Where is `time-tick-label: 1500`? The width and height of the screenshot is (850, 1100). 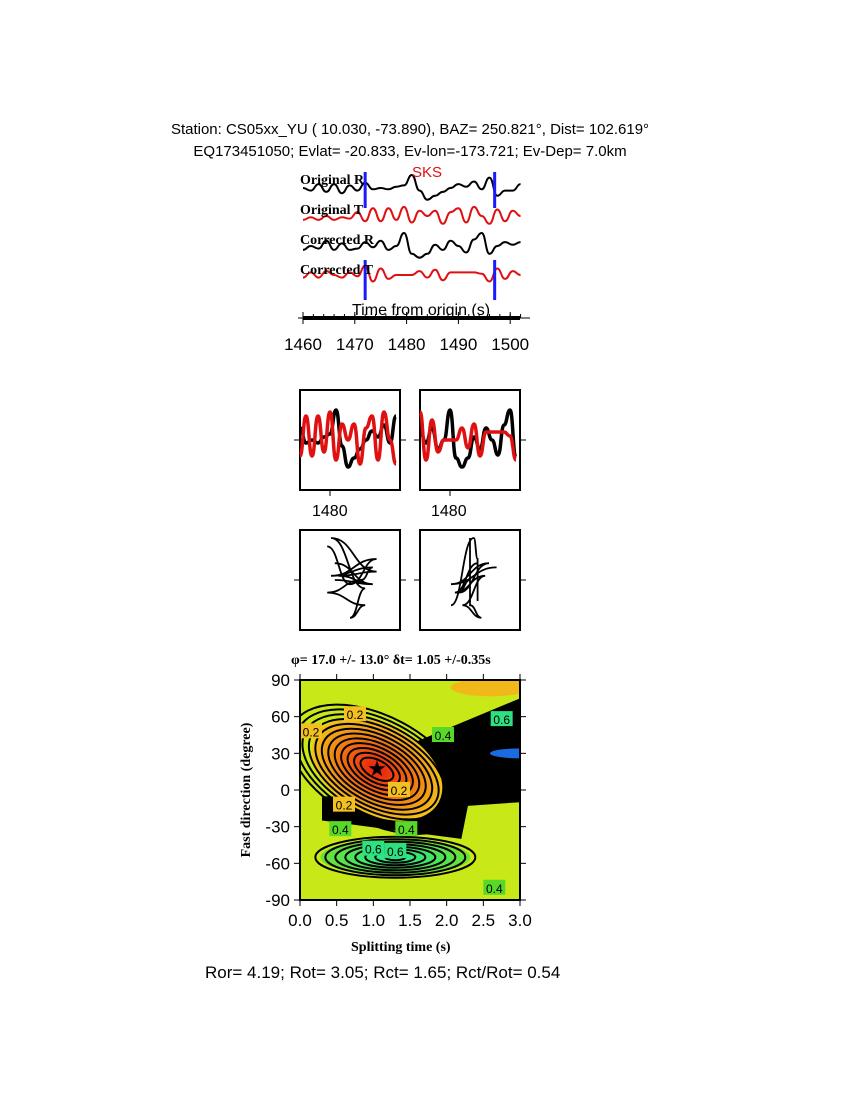
time-tick-label: 1500 is located at coordinates (510, 344).